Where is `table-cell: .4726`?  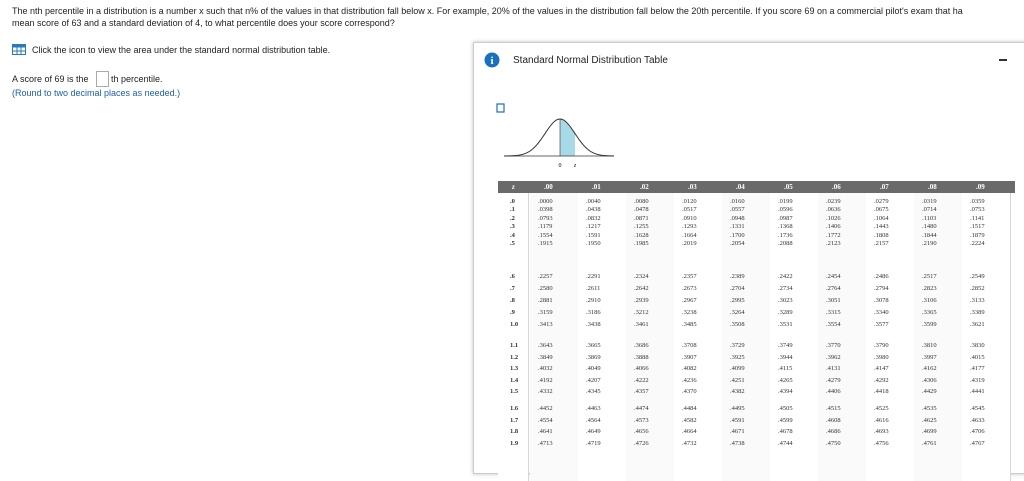
table-cell: .4726 is located at coordinates (641, 444).